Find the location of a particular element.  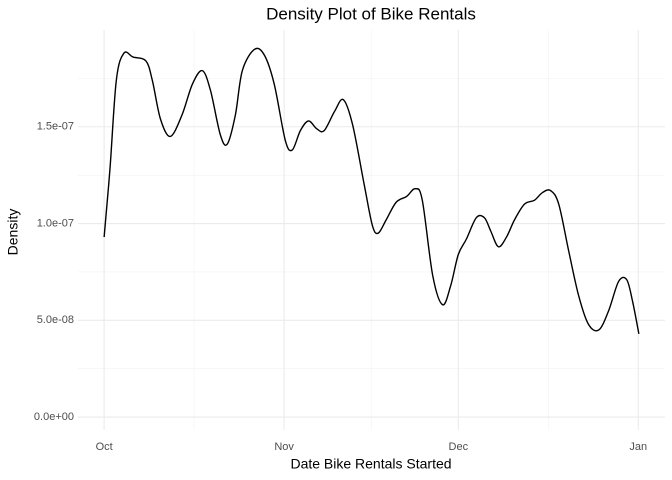

y-tick-label: 5.0e-08 is located at coordinates (55, 320).